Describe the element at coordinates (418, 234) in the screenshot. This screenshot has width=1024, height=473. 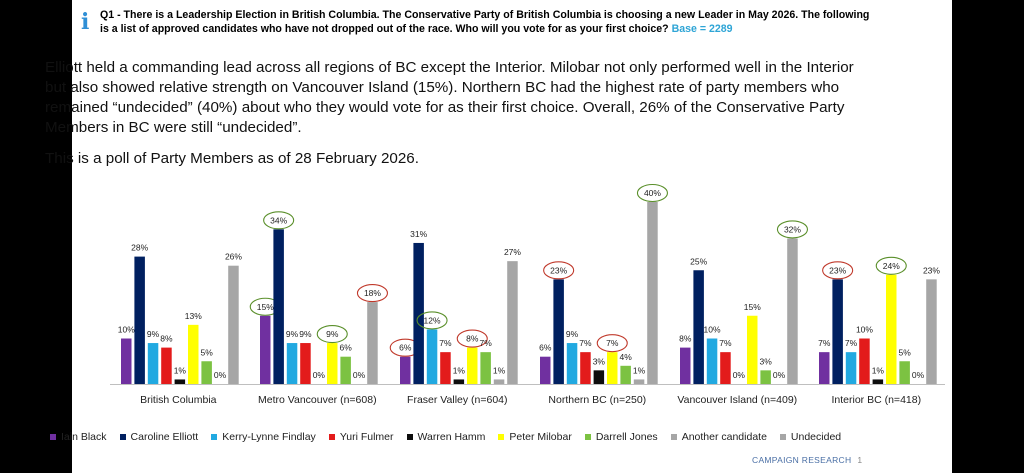
I see `data-label: 31%` at that location.